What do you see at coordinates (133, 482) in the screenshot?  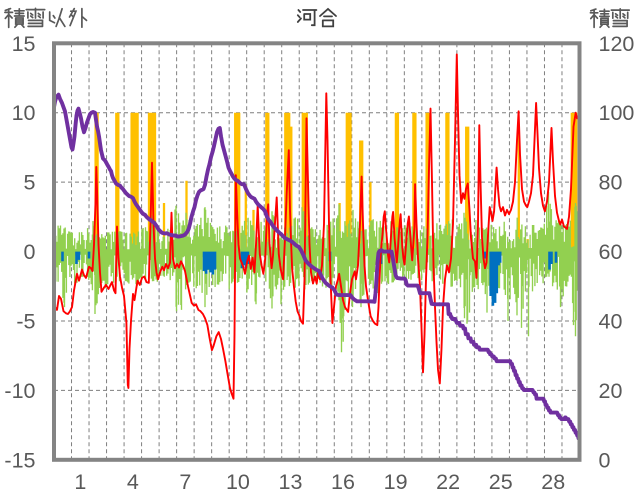 I see `svg-text: 4` at bounding box center [133, 482].